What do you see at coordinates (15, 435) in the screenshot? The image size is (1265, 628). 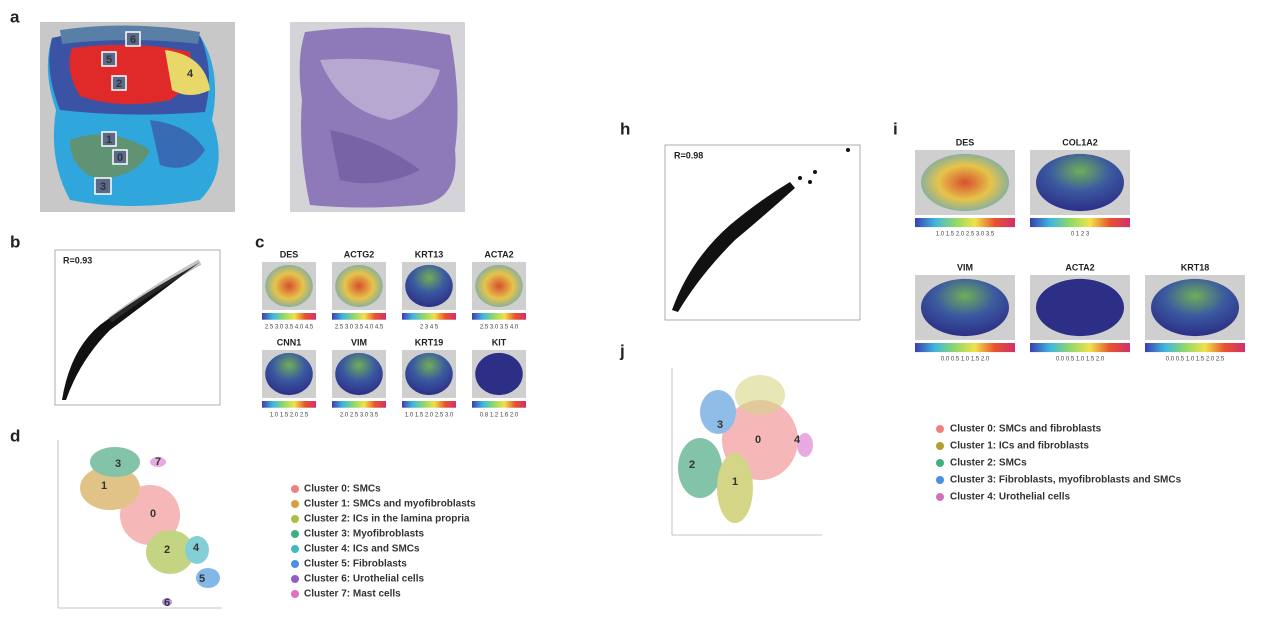 I see `panel-label: d` at bounding box center [15, 435].